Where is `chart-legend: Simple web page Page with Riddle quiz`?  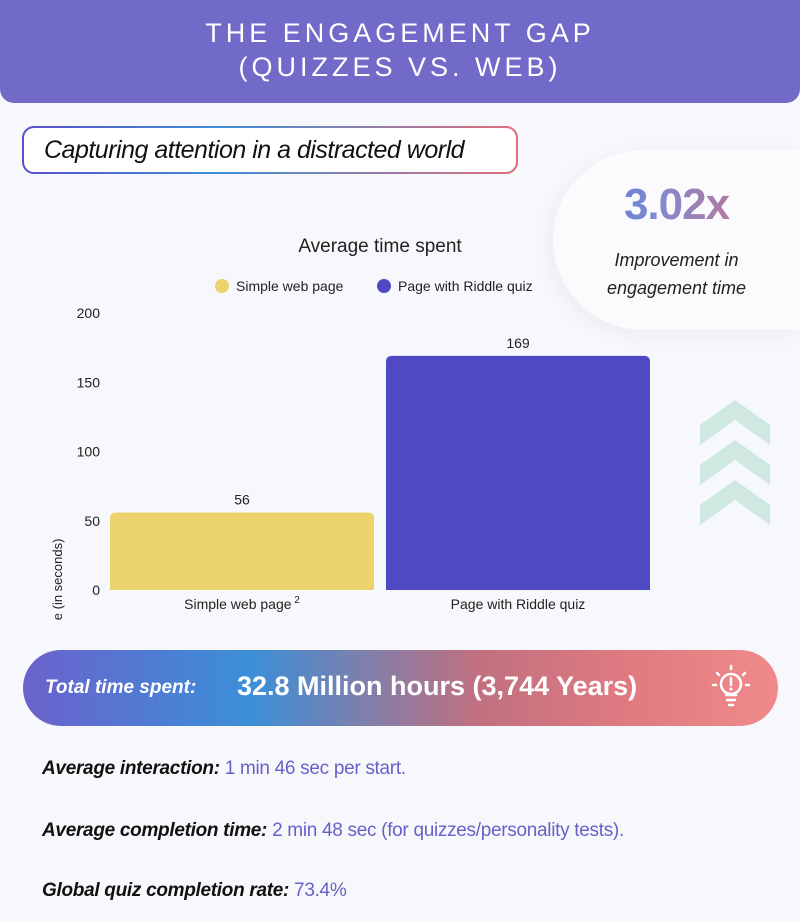
chart-legend: Simple web page Page with Riddle quiz is located at coordinates (374, 286).